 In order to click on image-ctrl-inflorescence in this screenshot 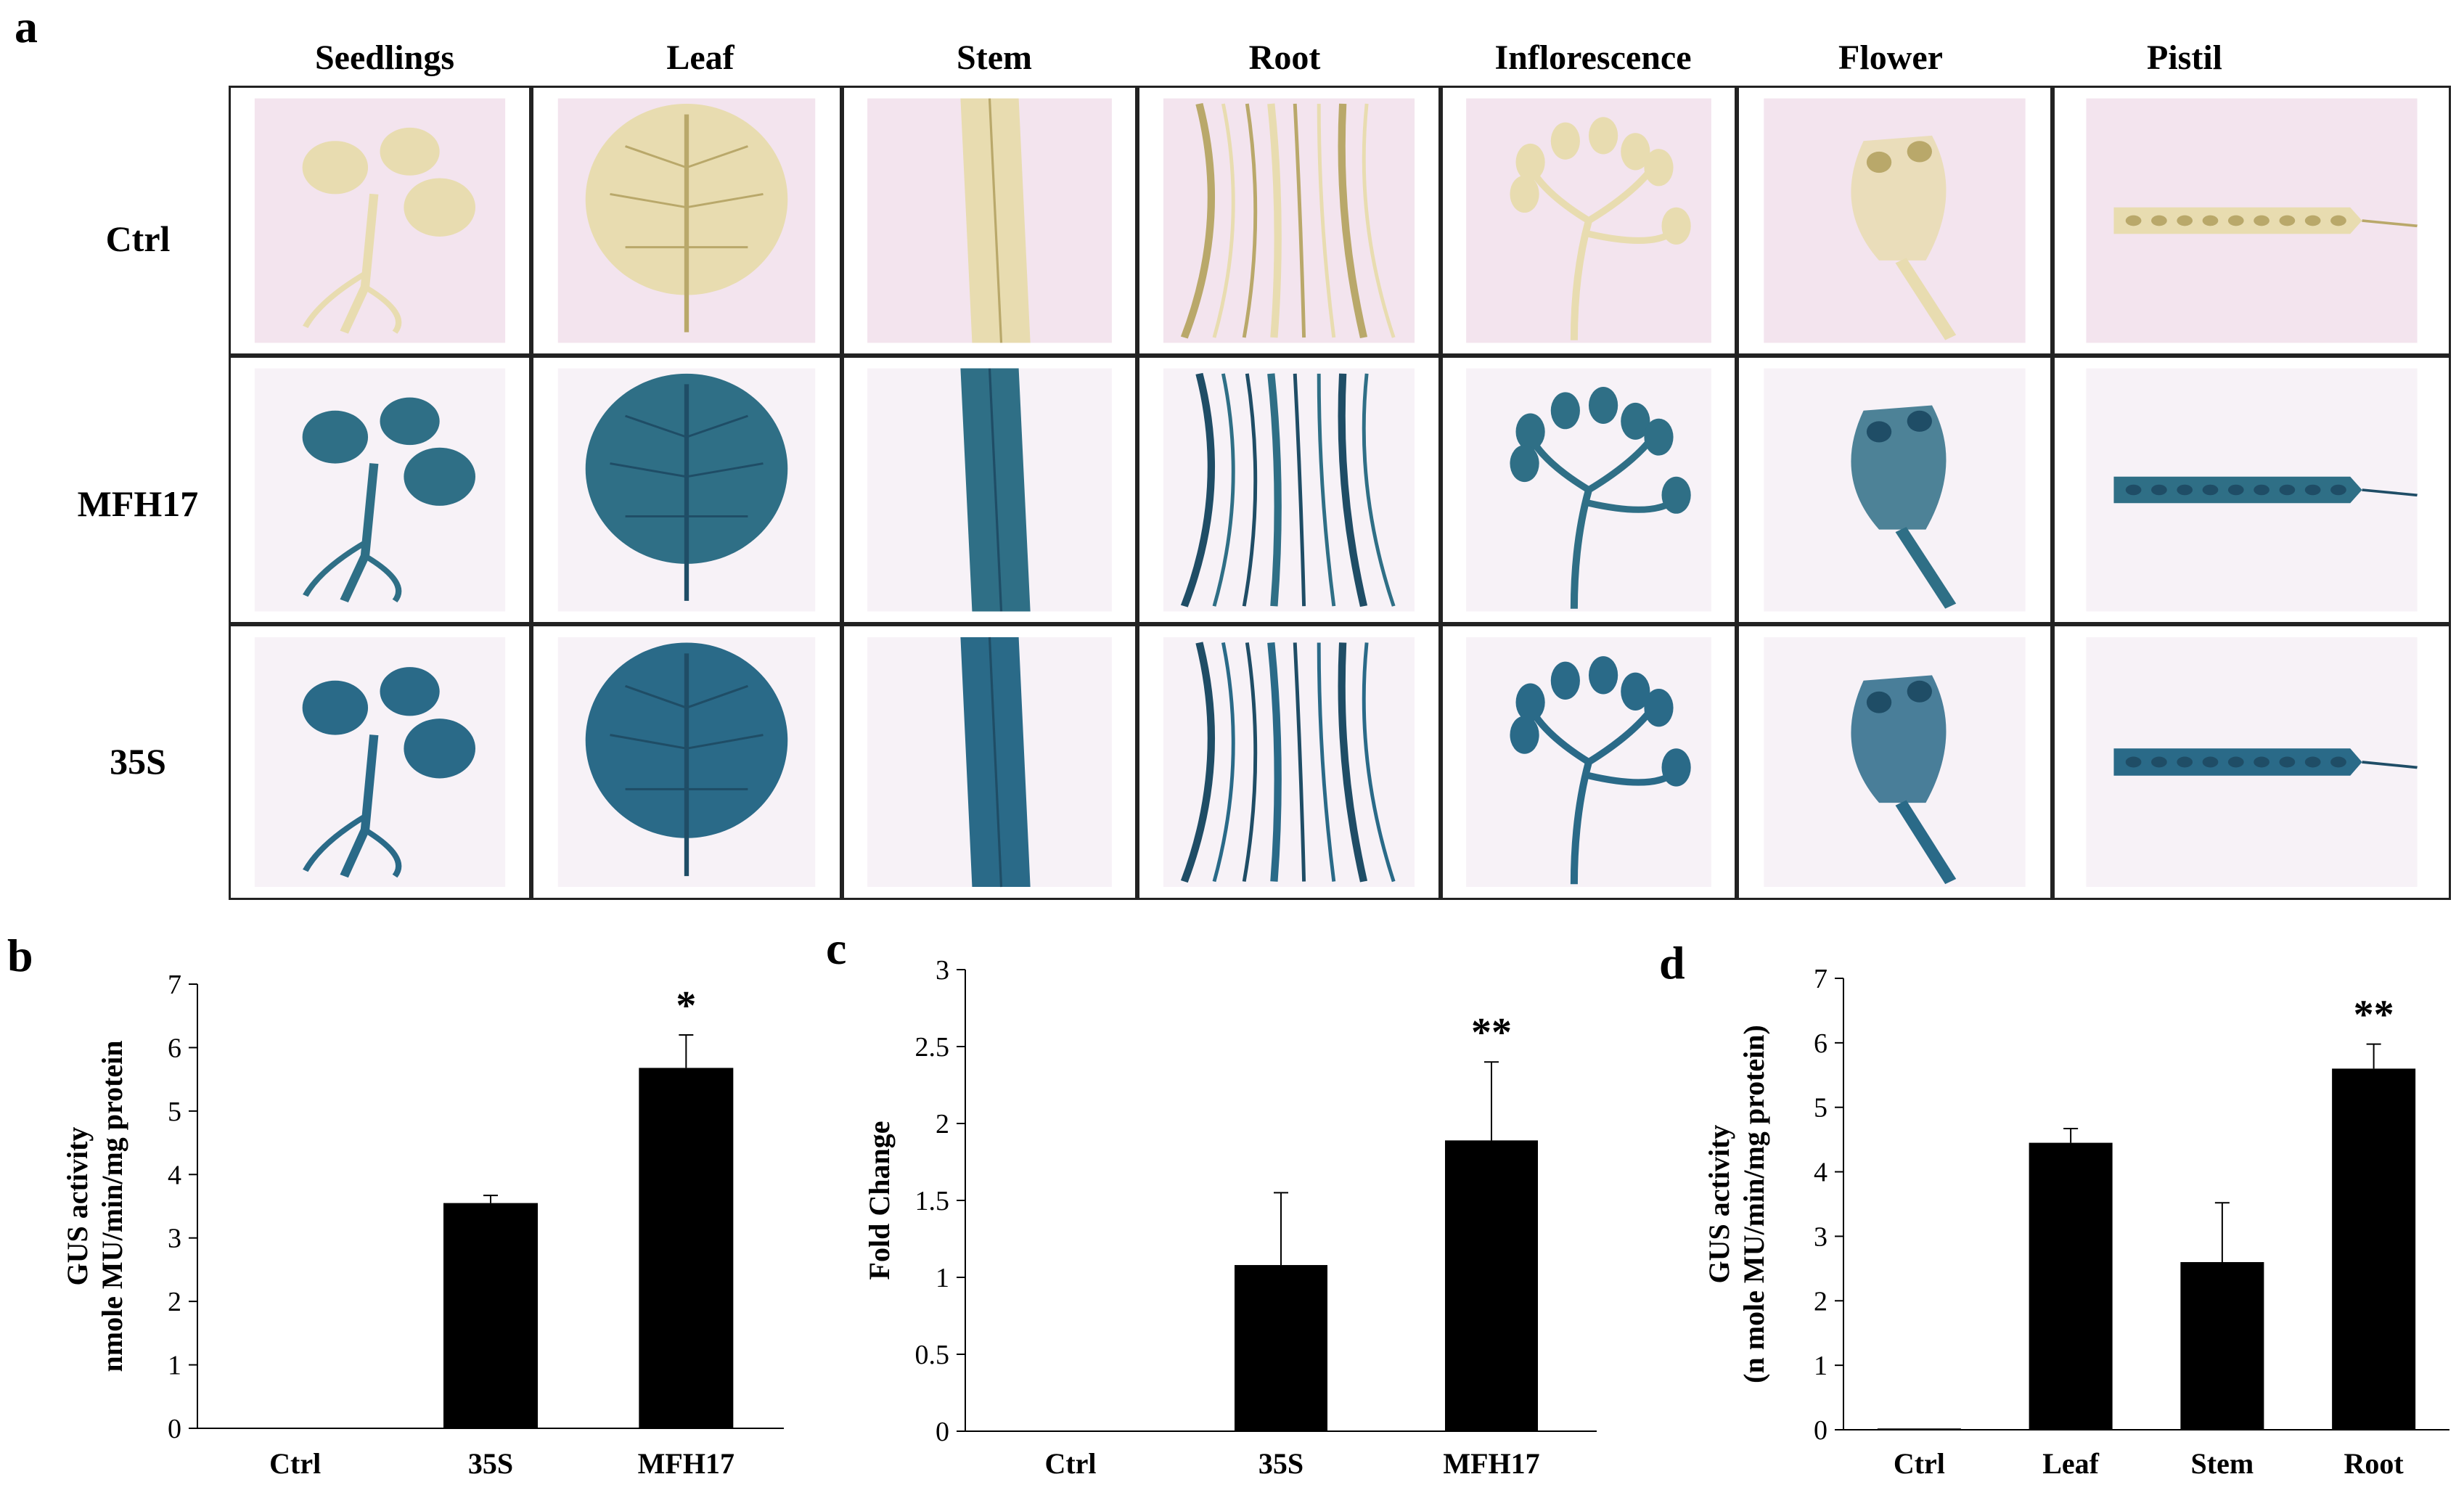, I will do `click(1589, 221)`.